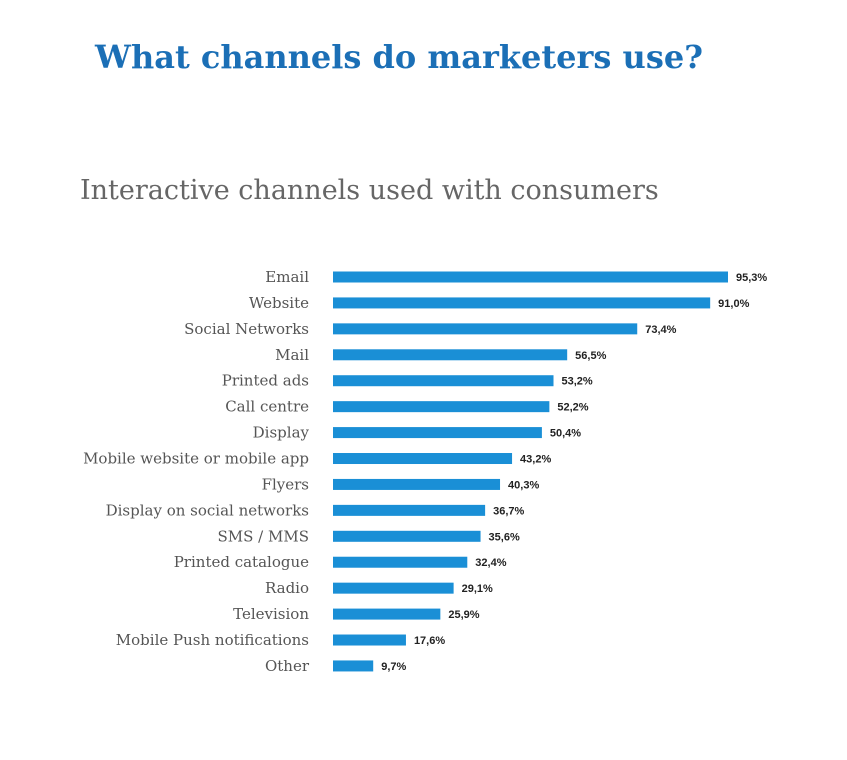 The image size is (847, 760). What do you see at coordinates (523, 485) in the screenshot?
I see `value-label: 40,3%` at bounding box center [523, 485].